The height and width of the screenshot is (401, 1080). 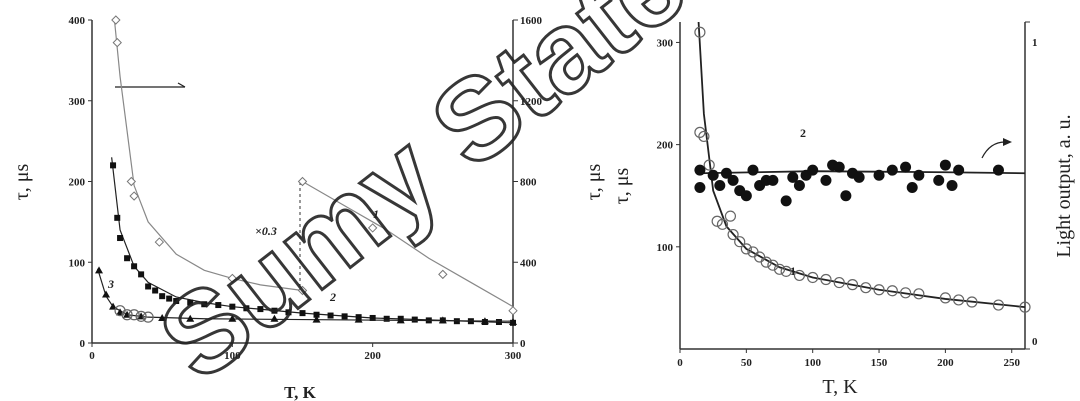 I want to click on left-ylabel: τ, μs, so click(x=22, y=182).